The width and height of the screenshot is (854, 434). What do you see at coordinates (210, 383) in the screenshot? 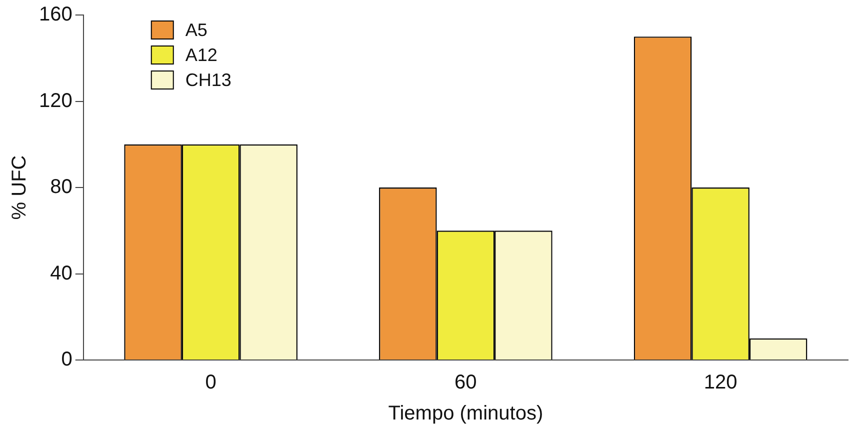
I see `x-tick-label: 0` at bounding box center [210, 383].